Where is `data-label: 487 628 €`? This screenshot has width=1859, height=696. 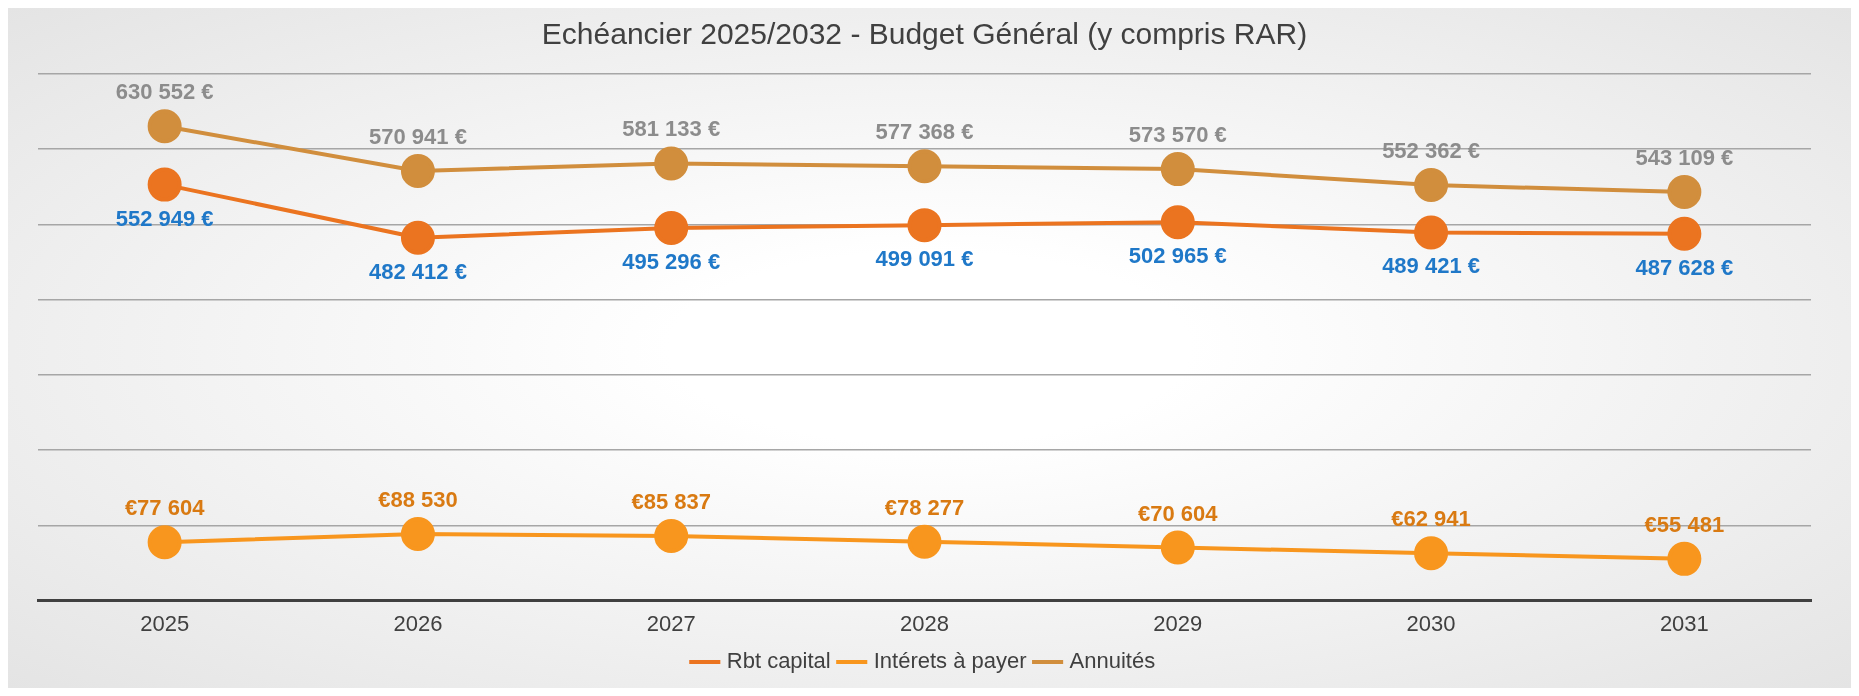 data-label: 487 628 € is located at coordinates (1684, 267).